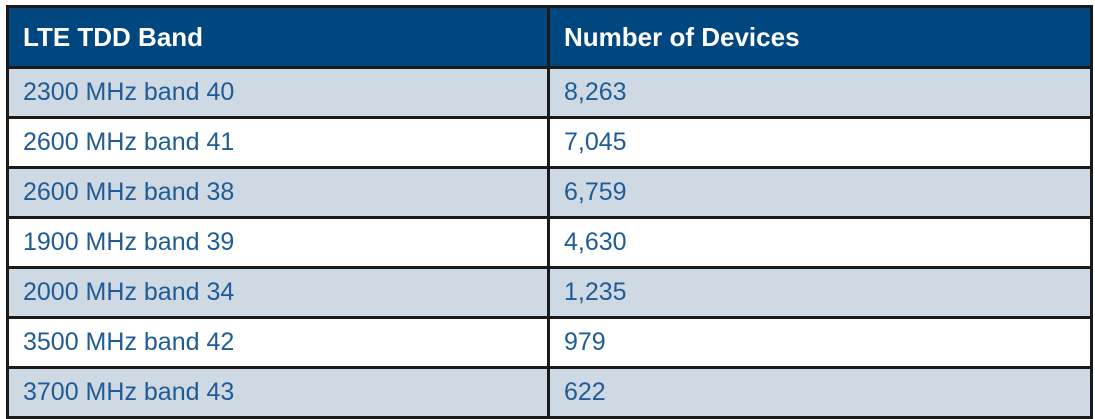 This screenshot has width=1095, height=419. I want to click on devices-cell: 7,045, so click(820, 142).